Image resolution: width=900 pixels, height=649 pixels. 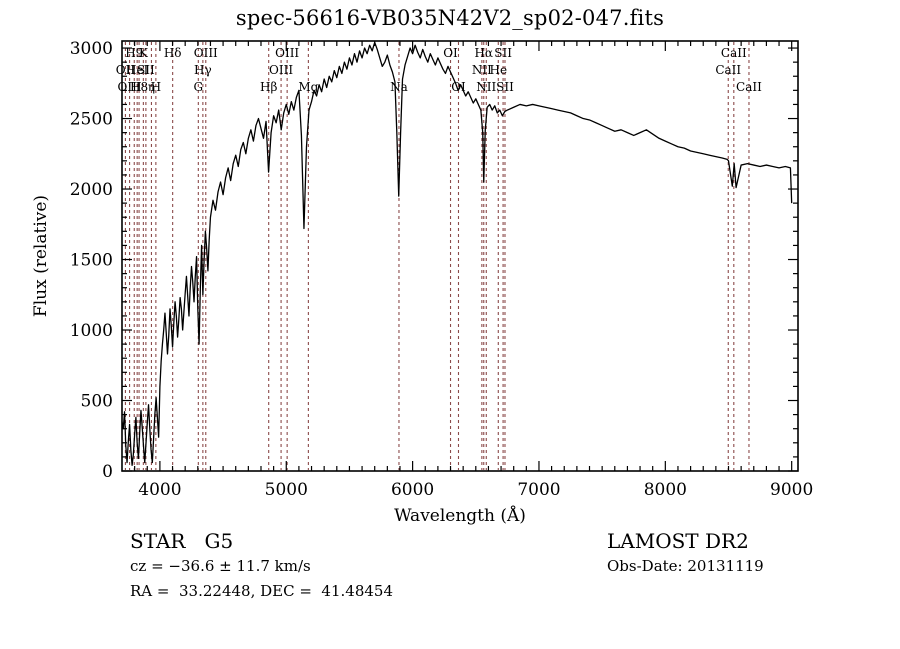 What do you see at coordinates (450, 18) in the screenshot?
I see `page-title: spec-56616-VB035N42V2_sp02-047.fits` at bounding box center [450, 18].